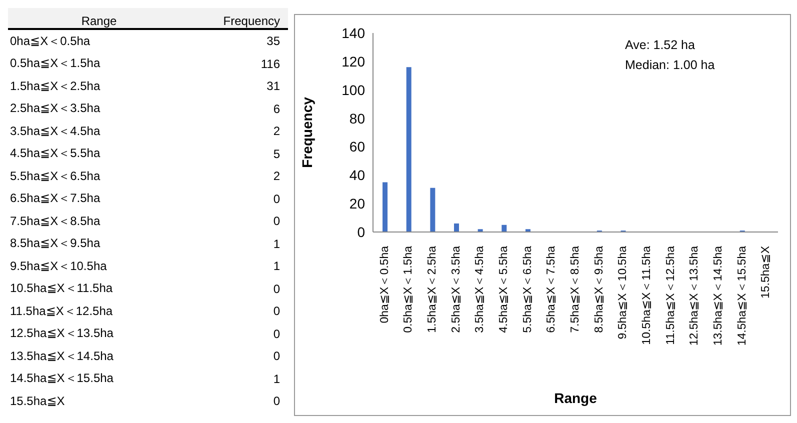  I want to click on data-label: 6, so click(276, 109).